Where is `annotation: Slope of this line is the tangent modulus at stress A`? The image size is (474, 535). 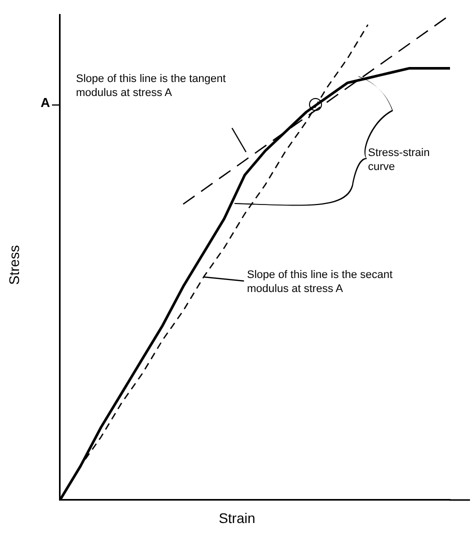 annotation: Slope of this line is the tangent modulus at stress A is located at coordinates (151, 86).